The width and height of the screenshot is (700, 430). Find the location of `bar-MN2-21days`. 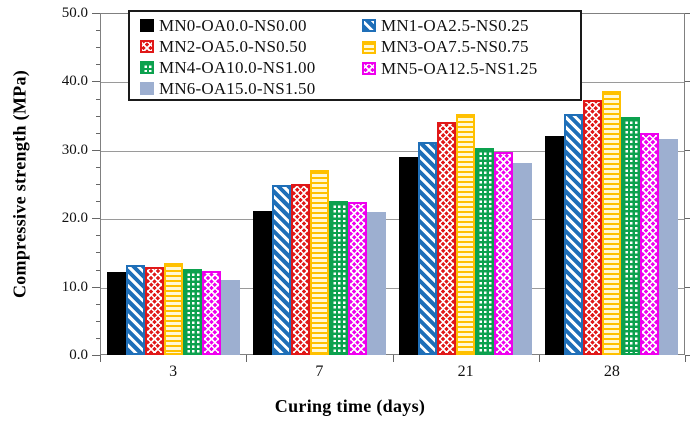

bar-MN2-21days is located at coordinates (447, 238).